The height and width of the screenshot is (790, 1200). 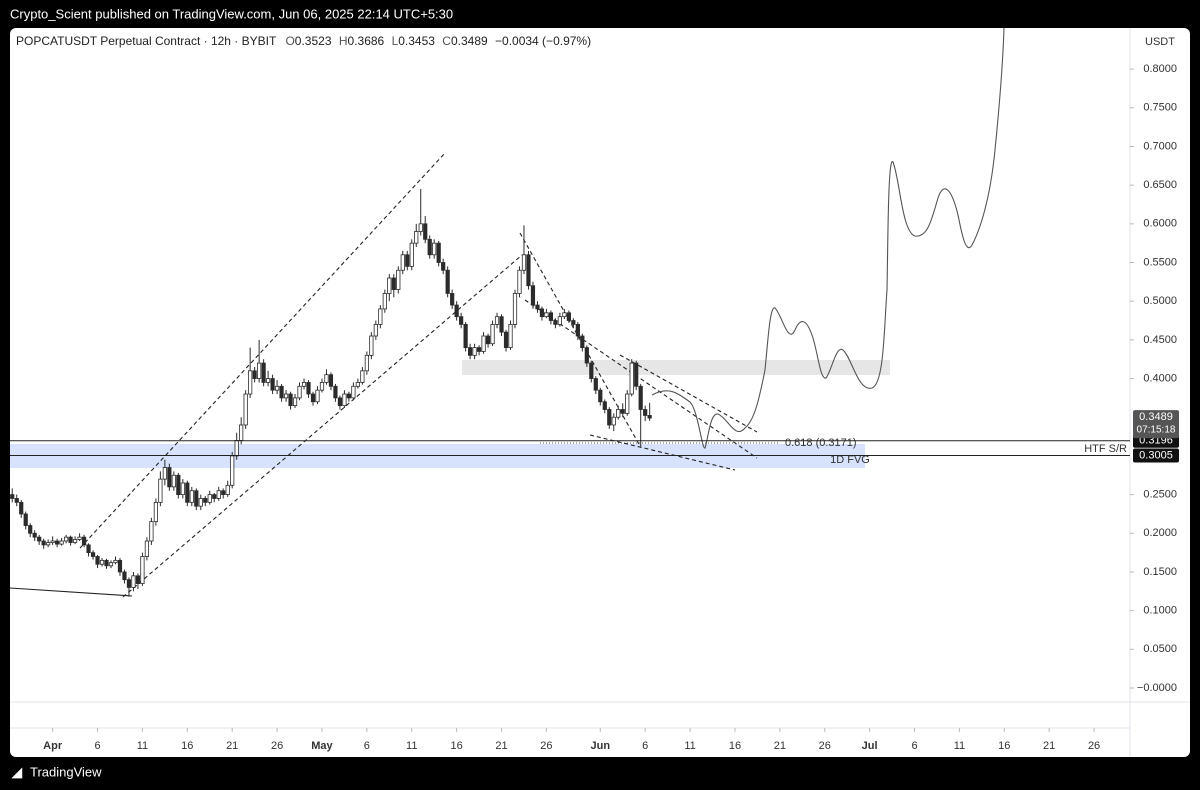 What do you see at coordinates (416, 41) in the screenshot?
I see `l-value: 0.3453` at bounding box center [416, 41].